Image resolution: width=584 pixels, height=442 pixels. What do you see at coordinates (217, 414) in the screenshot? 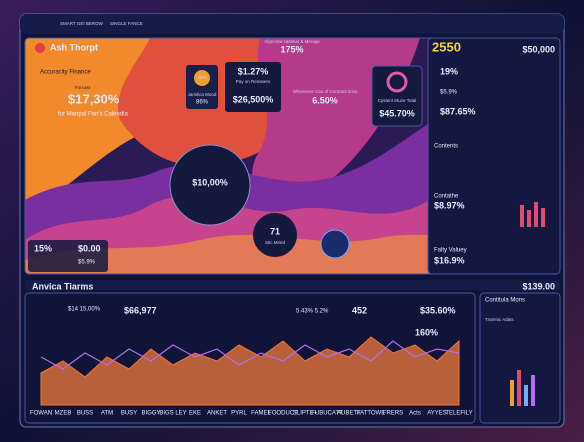
I see `x-tick-label: ANKET` at bounding box center [217, 414].